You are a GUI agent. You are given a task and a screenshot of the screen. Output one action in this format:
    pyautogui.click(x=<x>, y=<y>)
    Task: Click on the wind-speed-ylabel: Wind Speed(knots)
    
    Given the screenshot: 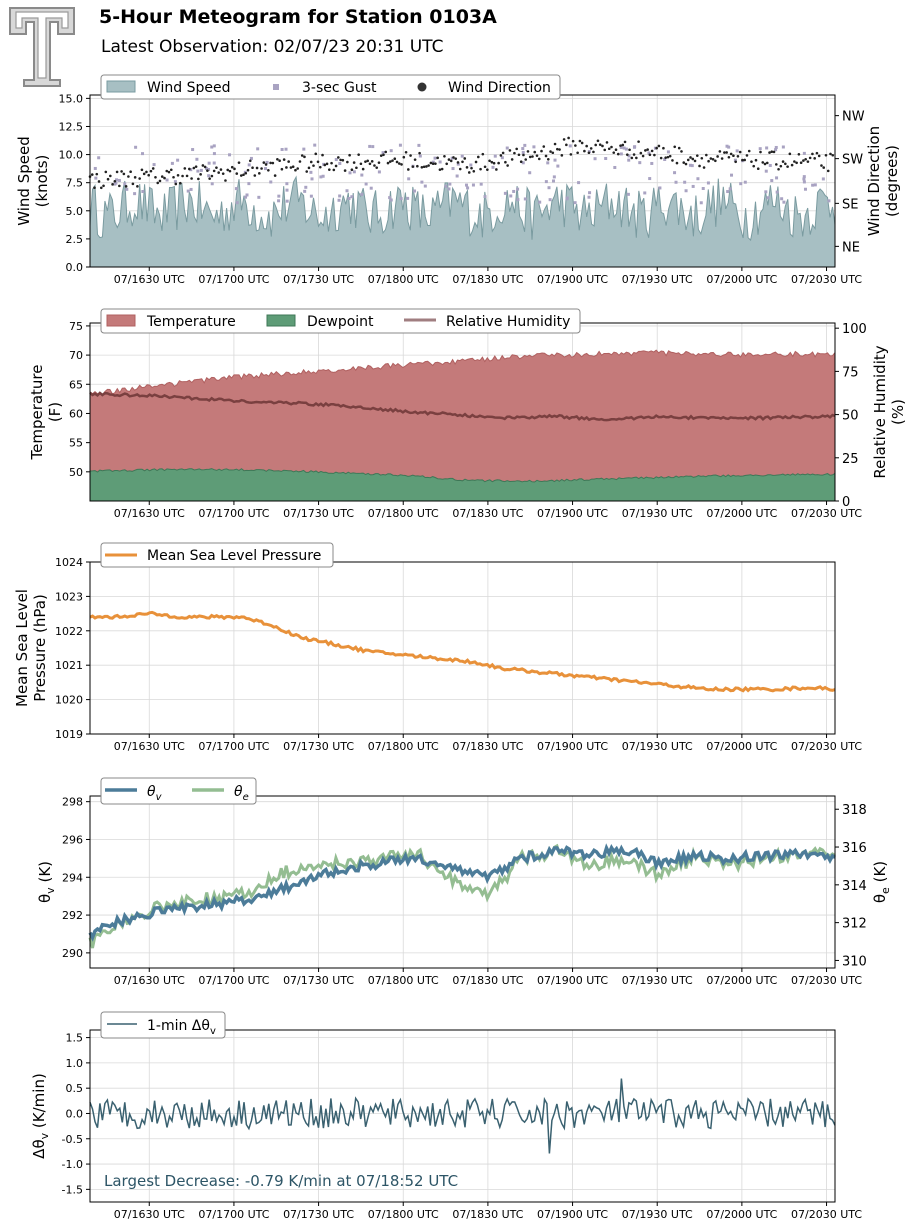 What is the action you would take?
    pyautogui.click(x=33, y=181)
    